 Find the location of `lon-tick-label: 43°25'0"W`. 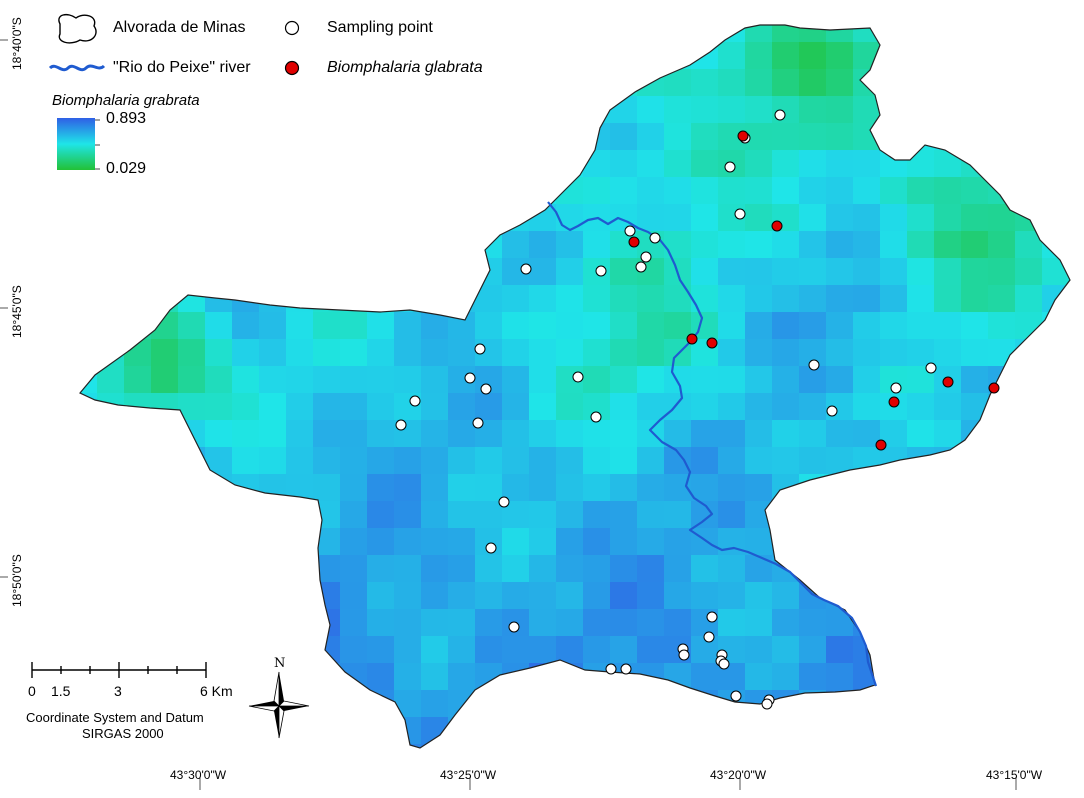

lon-tick-label: 43°25'0"W is located at coordinates (468, 775).